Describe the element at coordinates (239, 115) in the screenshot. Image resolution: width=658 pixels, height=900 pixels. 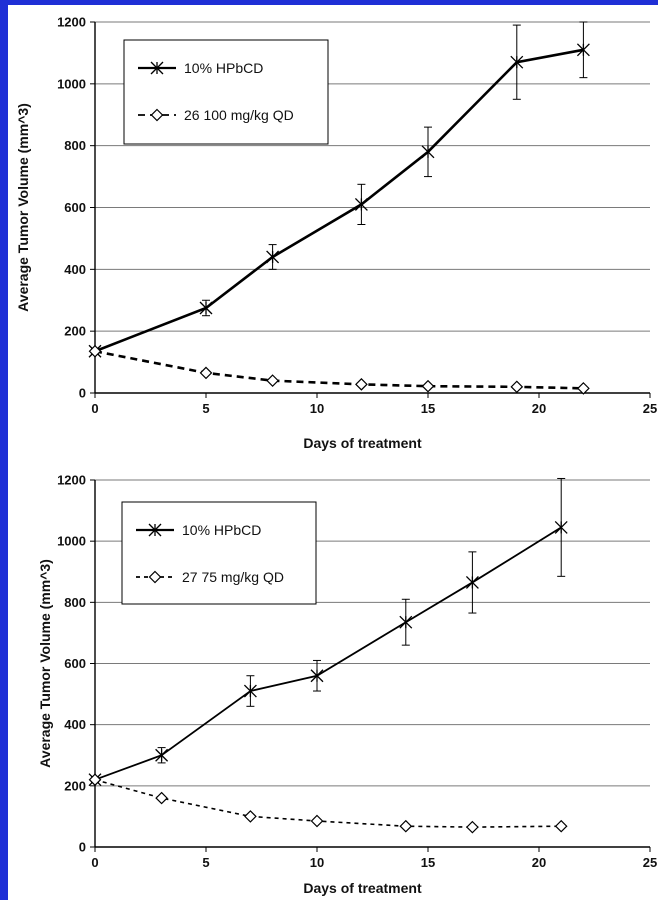
I see `legend-label: 26 100 mg/kg QD` at that location.